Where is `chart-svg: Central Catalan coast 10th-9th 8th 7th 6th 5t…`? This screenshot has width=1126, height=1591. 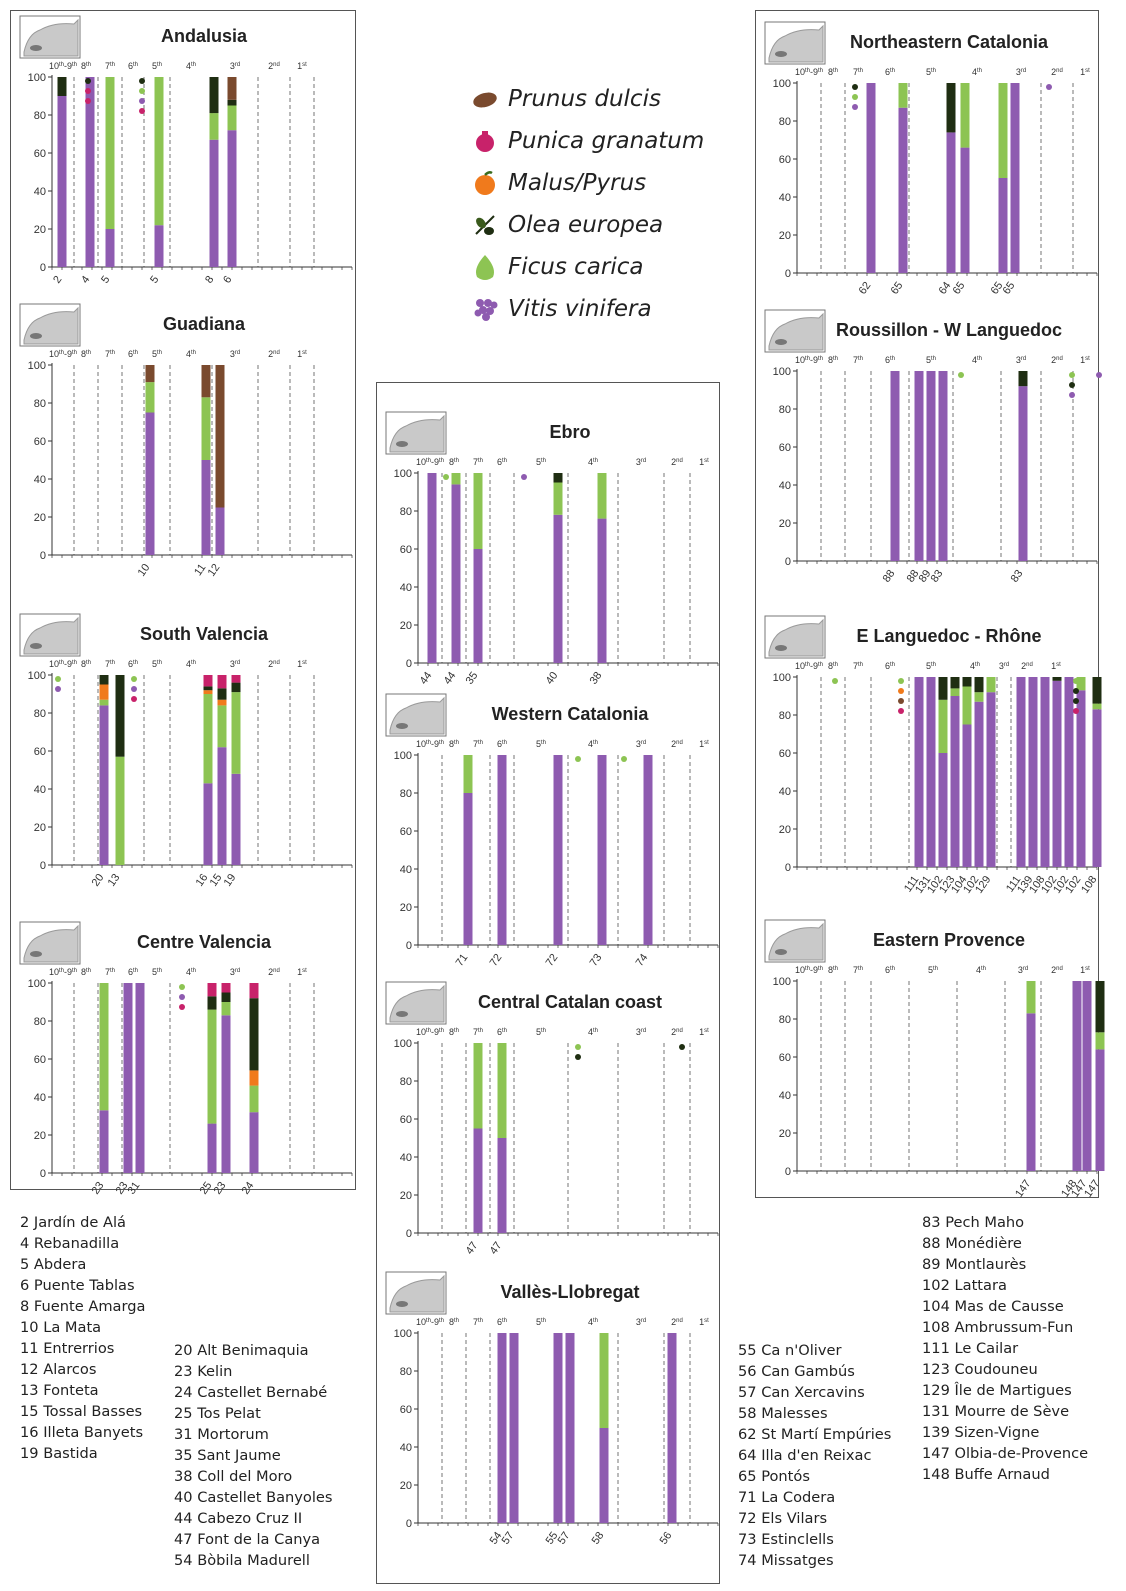
chart-svg: Central Catalan coast 10th-9th 8th 7th 6th 5t… is located at coordinates (552, 1119).